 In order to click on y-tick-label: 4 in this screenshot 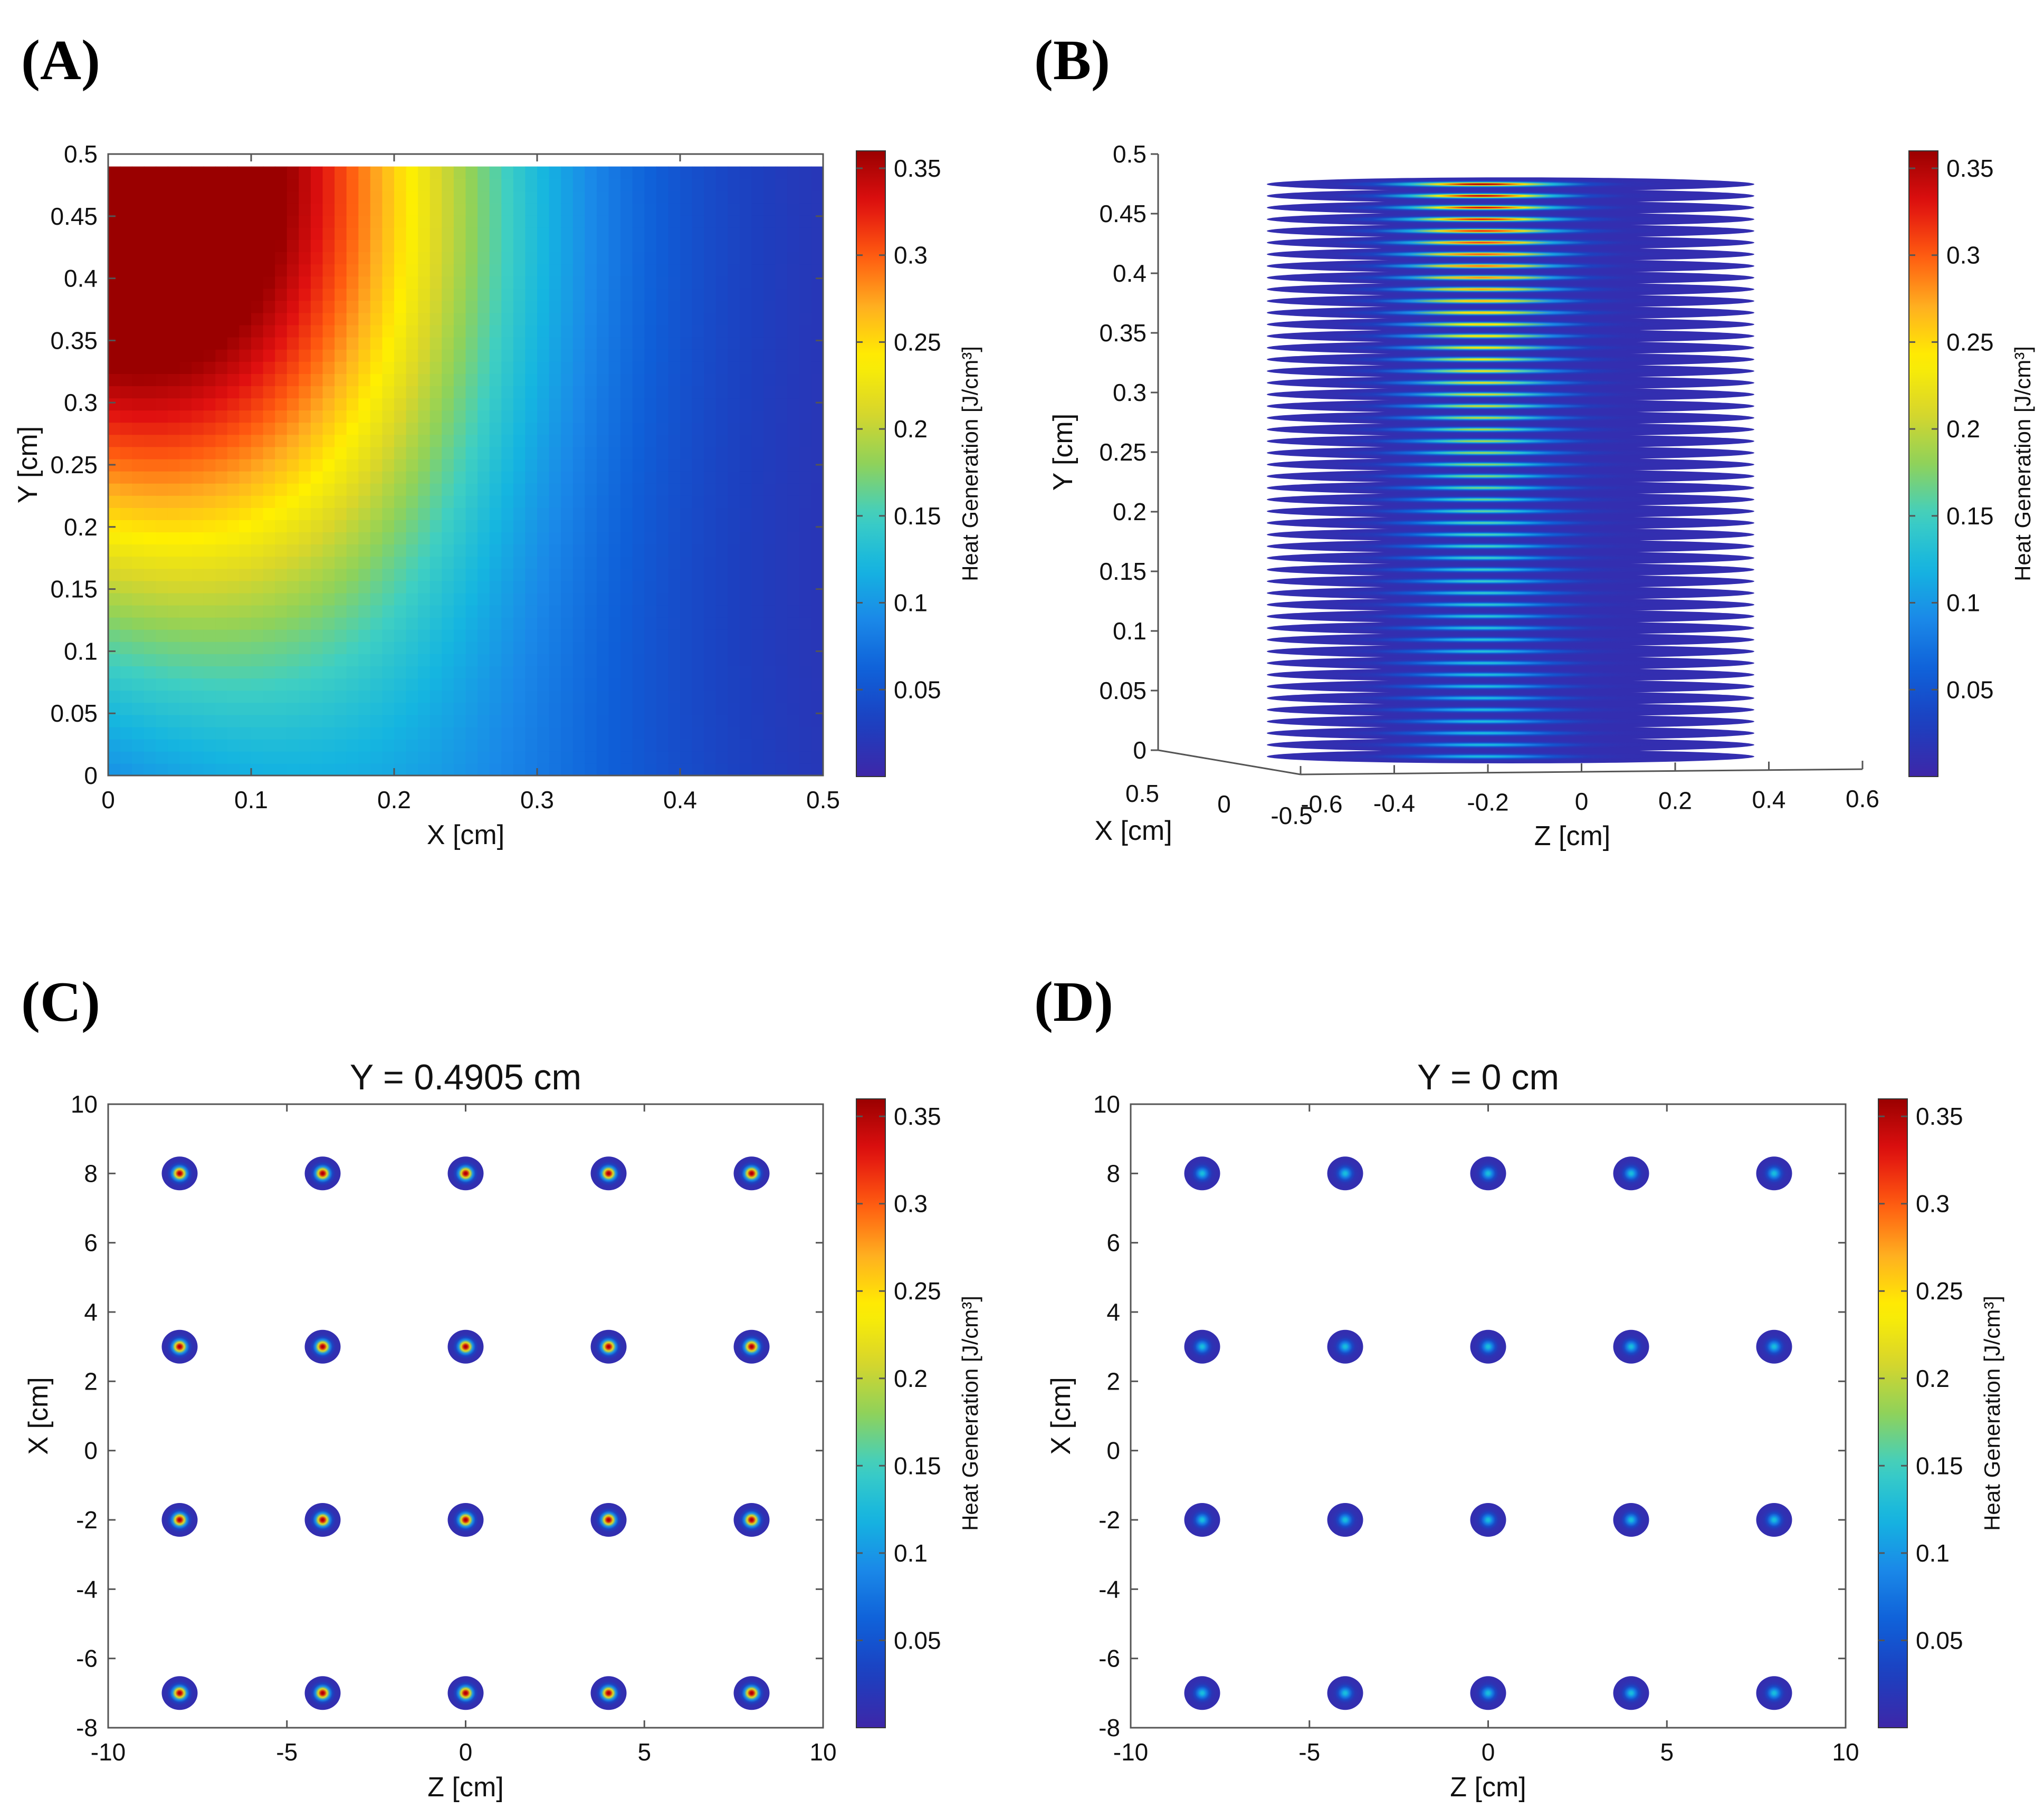, I will do `click(91, 1312)`.